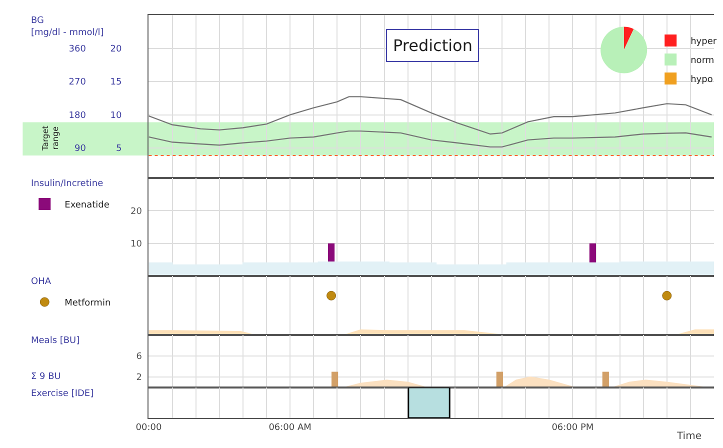  I want to click on y-tick-label: 270, so click(77, 83).